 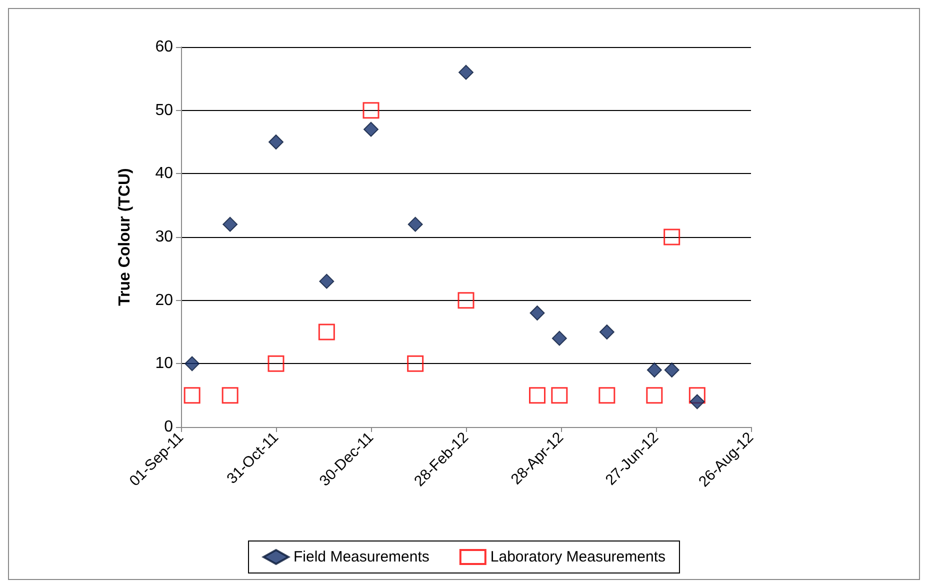 What do you see at coordinates (169, 427) in the screenshot?
I see `y-tick-label: 0` at bounding box center [169, 427].